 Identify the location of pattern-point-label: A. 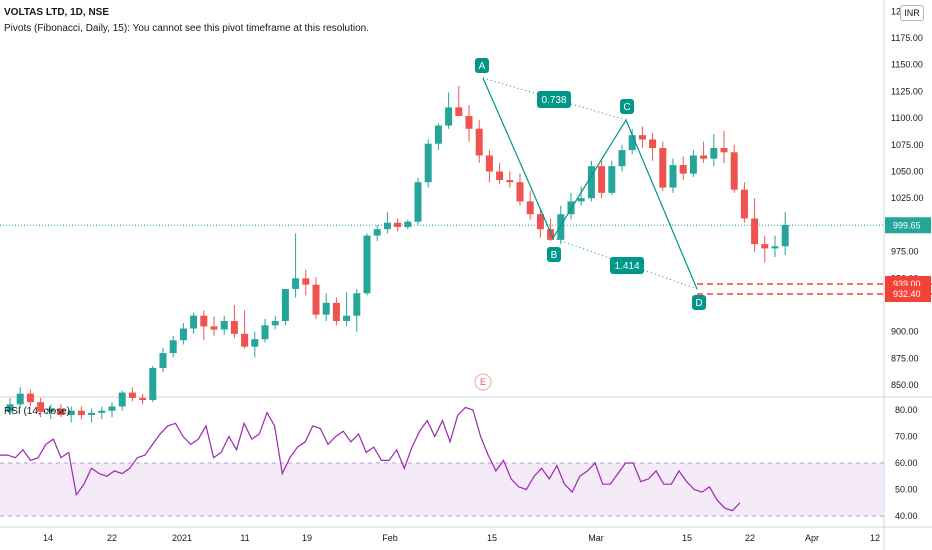
(482, 66).